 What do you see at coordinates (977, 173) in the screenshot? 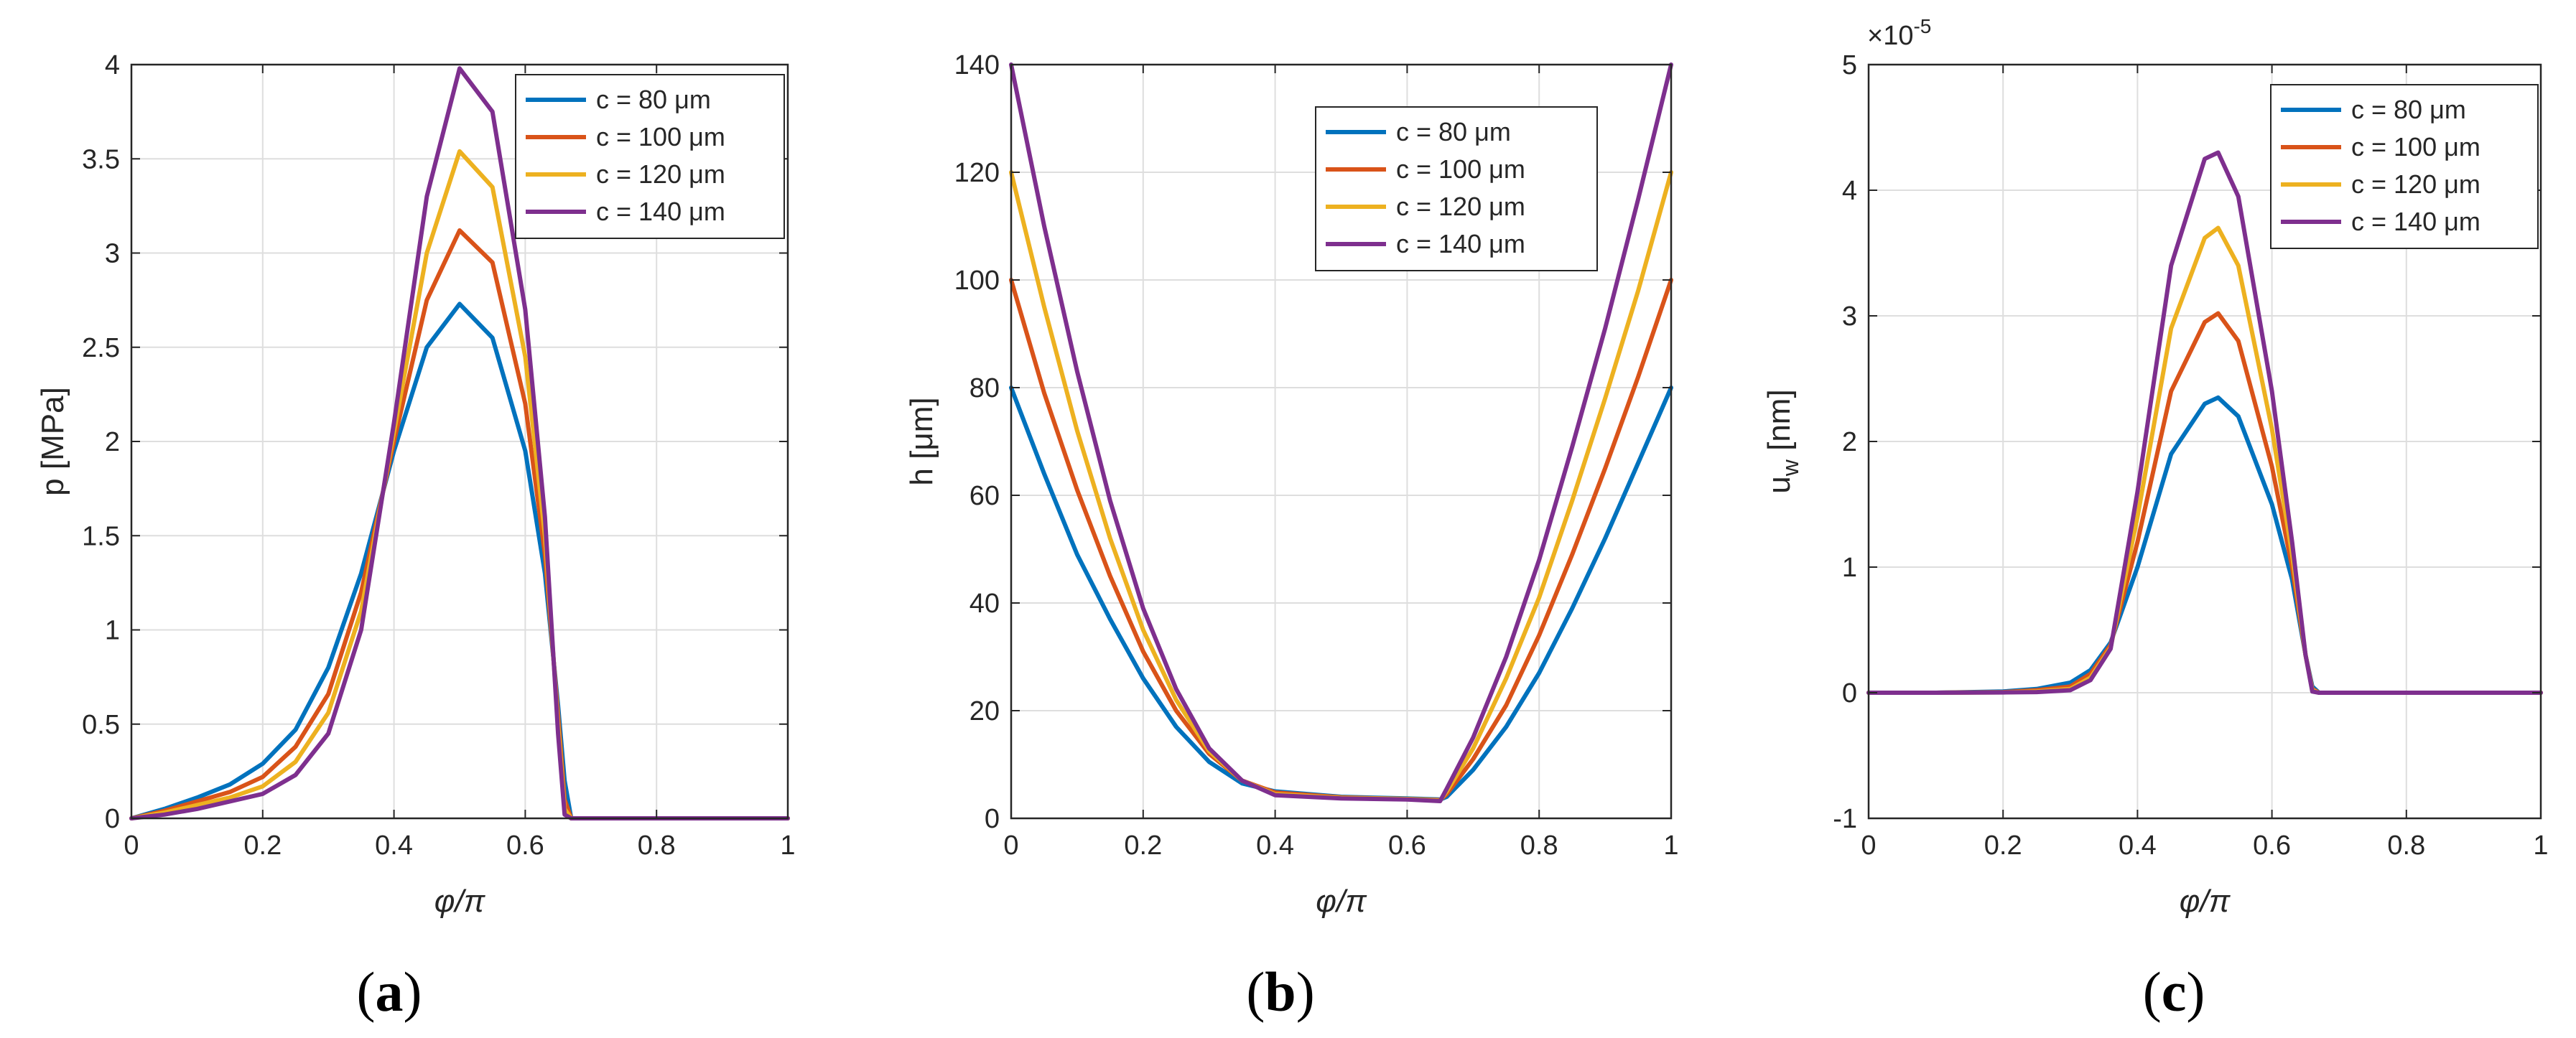
I see `y-tick-label: 120` at bounding box center [977, 173].